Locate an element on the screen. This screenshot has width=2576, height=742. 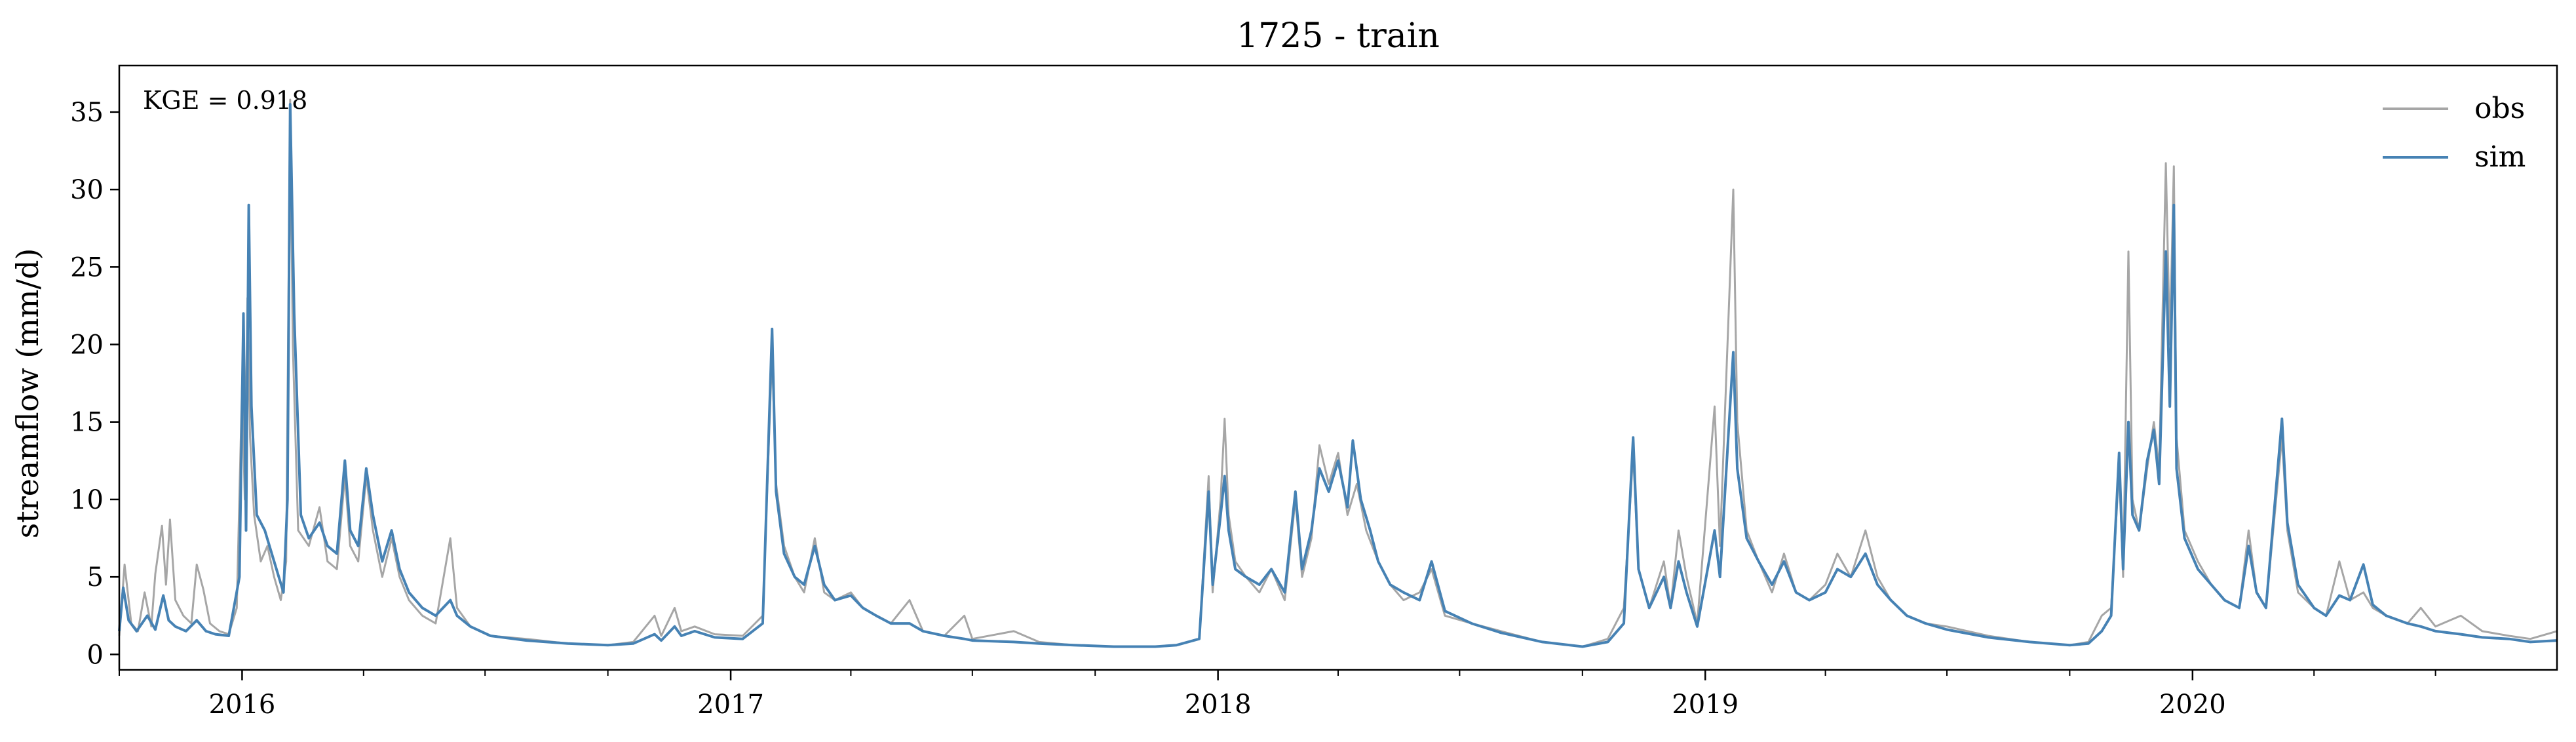
legend-obs-label: obs is located at coordinates (2499, 108).